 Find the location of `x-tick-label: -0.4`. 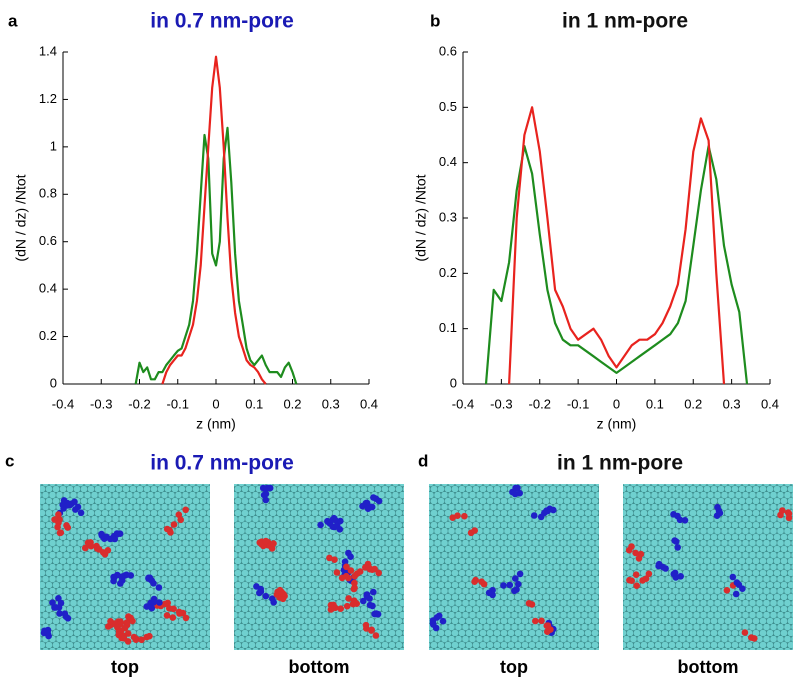

x-tick-label: -0.4 is located at coordinates (463, 403).